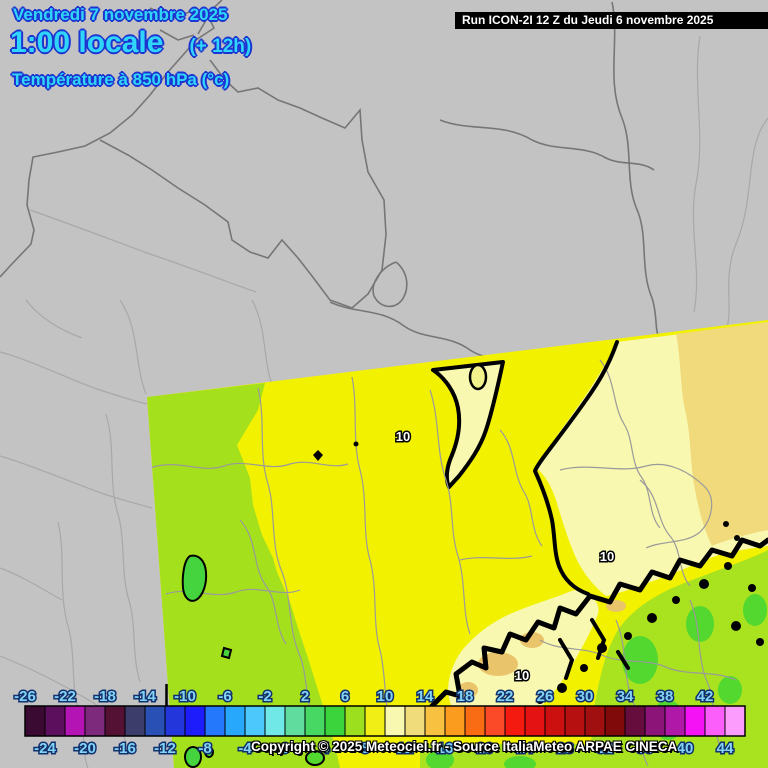 Image resolution: width=768 pixels, height=768 pixels. What do you see at coordinates (345, 696) in the screenshot?
I see `scale-label: 6` at bounding box center [345, 696].